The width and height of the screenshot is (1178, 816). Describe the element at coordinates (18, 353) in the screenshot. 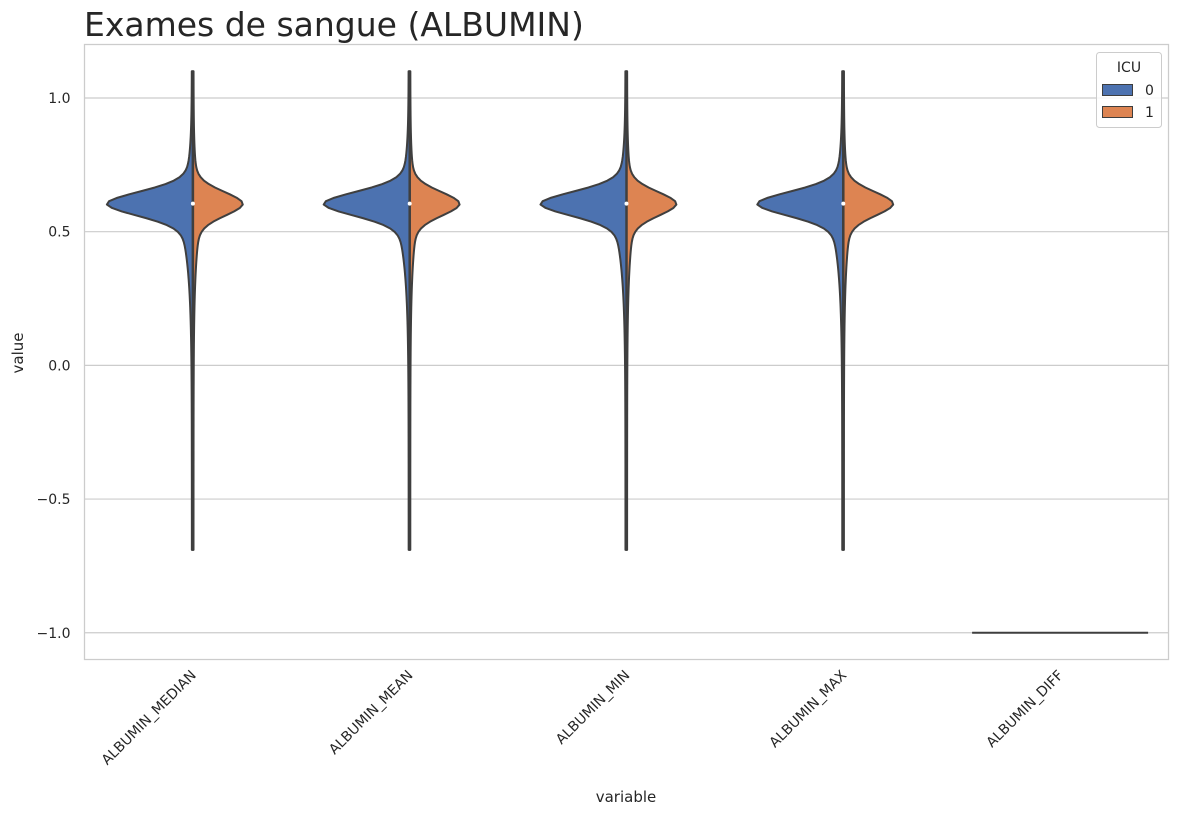

I see `y-axis-label: value` at that location.